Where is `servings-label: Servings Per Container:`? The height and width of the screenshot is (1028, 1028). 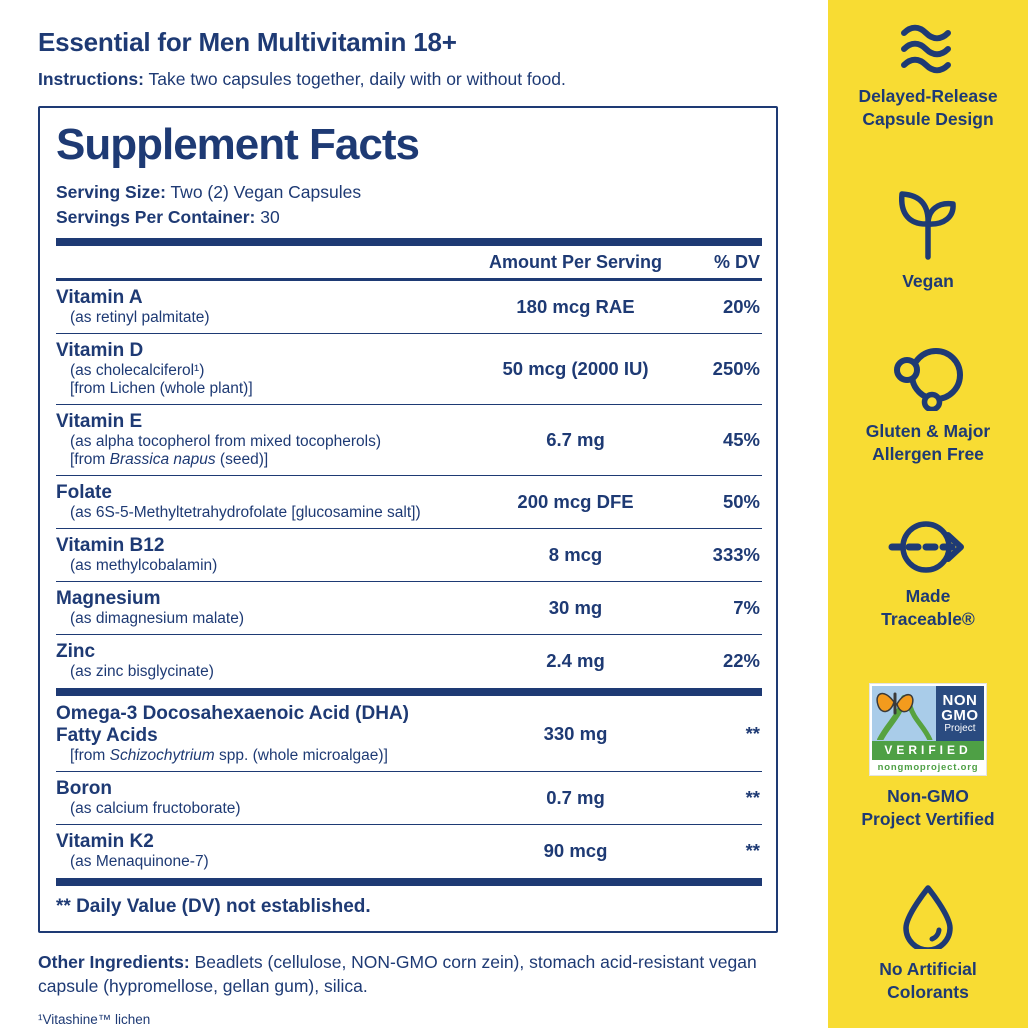 servings-label: Servings Per Container: is located at coordinates (156, 216).